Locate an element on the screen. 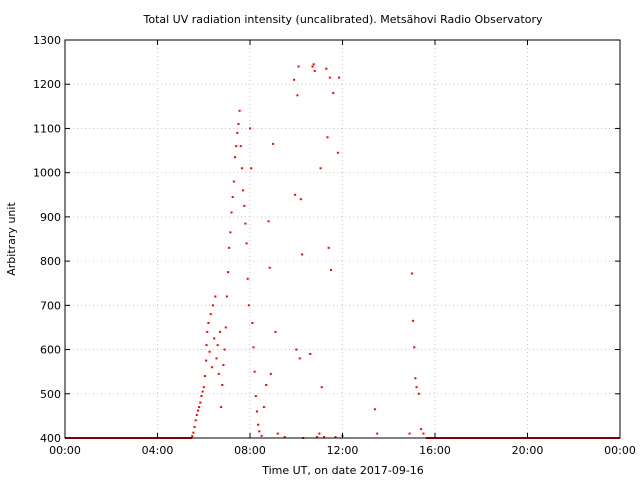 This screenshot has height=480, width=640. y-tick-label: 1100 is located at coordinates (47, 128).